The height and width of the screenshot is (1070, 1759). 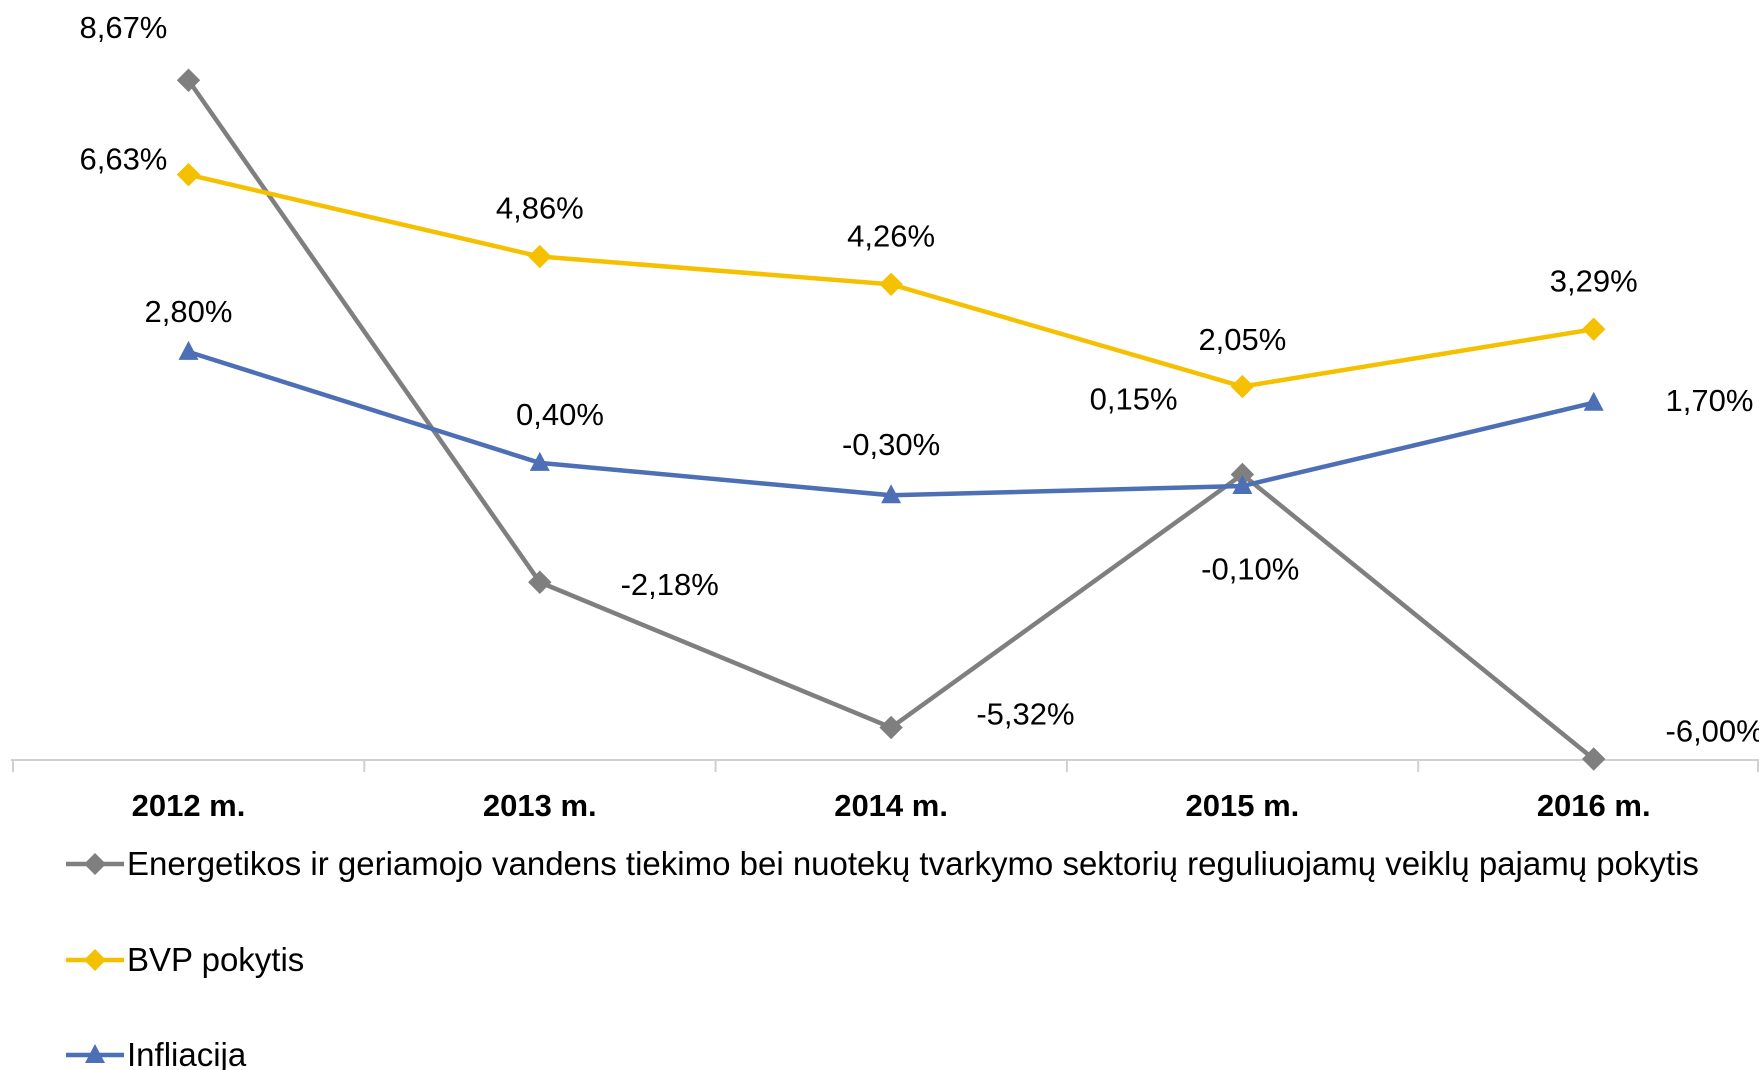 What do you see at coordinates (1250, 568) in the screenshot?
I see `data-label: -0,10%` at bounding box center [1250, 568].